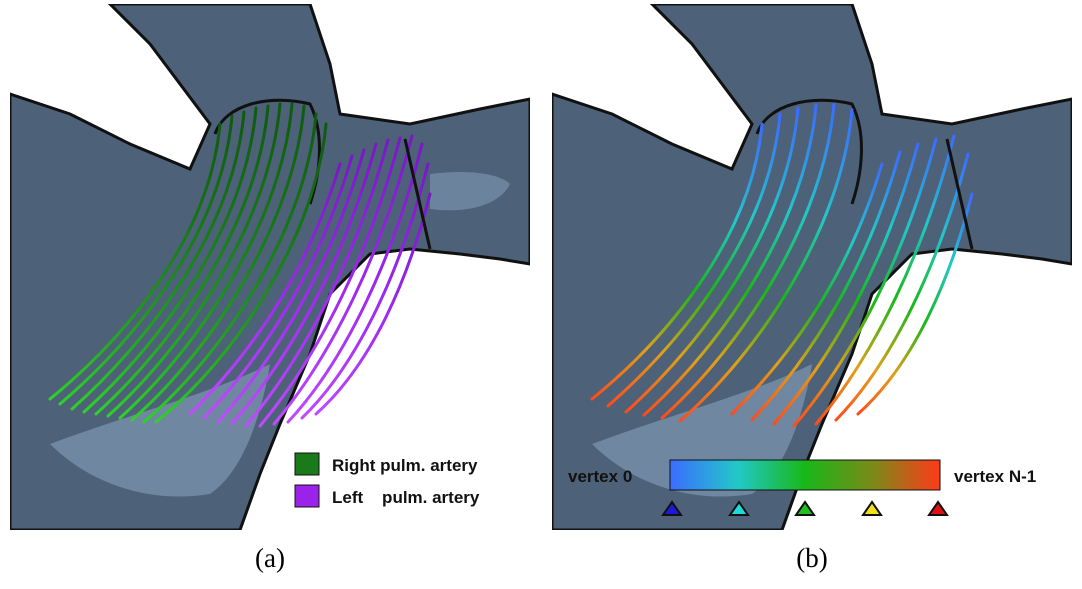  I want to click on caption-b: (b), so click(812, 558).